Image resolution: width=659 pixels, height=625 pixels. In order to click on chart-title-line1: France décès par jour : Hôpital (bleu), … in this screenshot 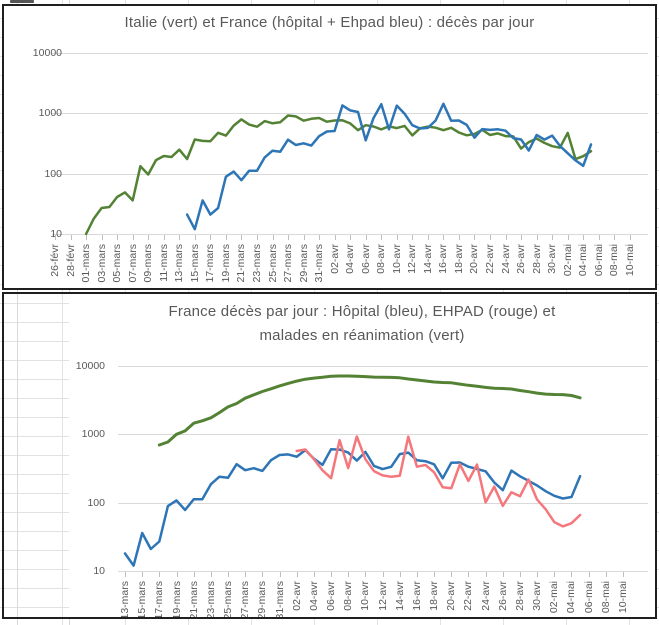, I will do `click(362, 311)`.